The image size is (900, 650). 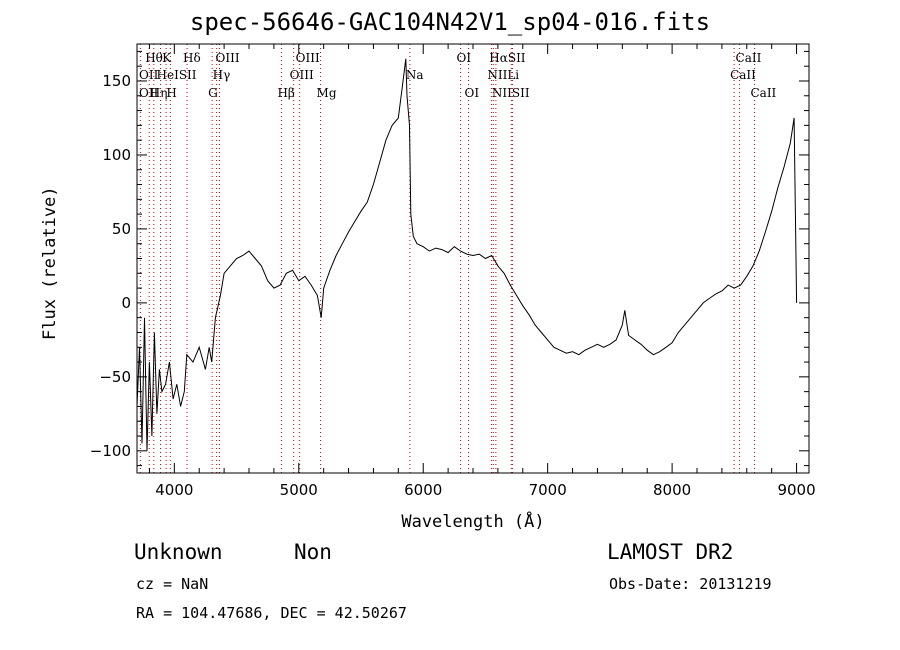 I want to click on y-tick-label: −100, so click(x=110, y=451).